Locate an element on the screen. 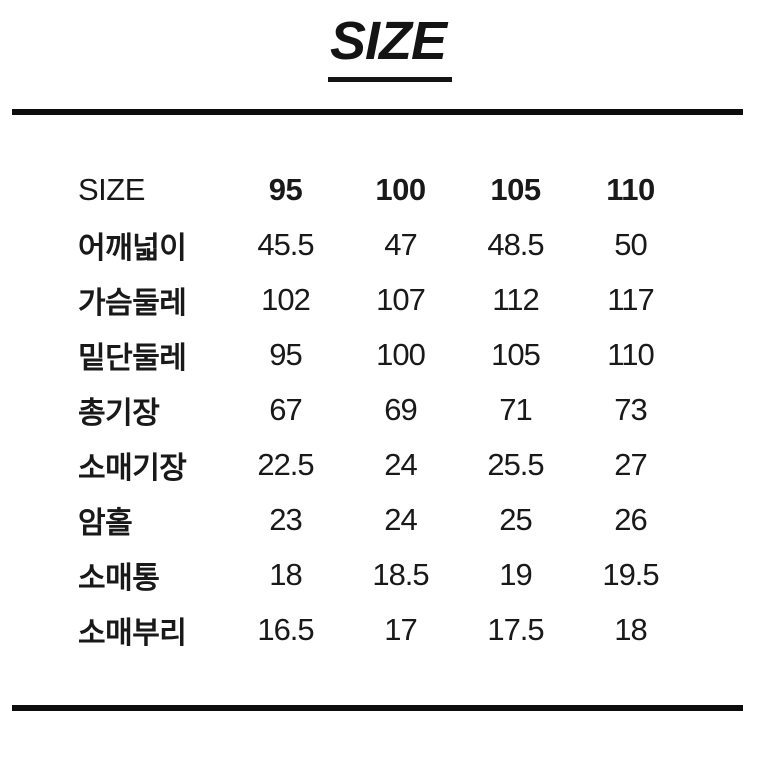  table-row-sleeve-width: 소매통 18 18.5 19 19.5 is located at coordinates (383, 574).